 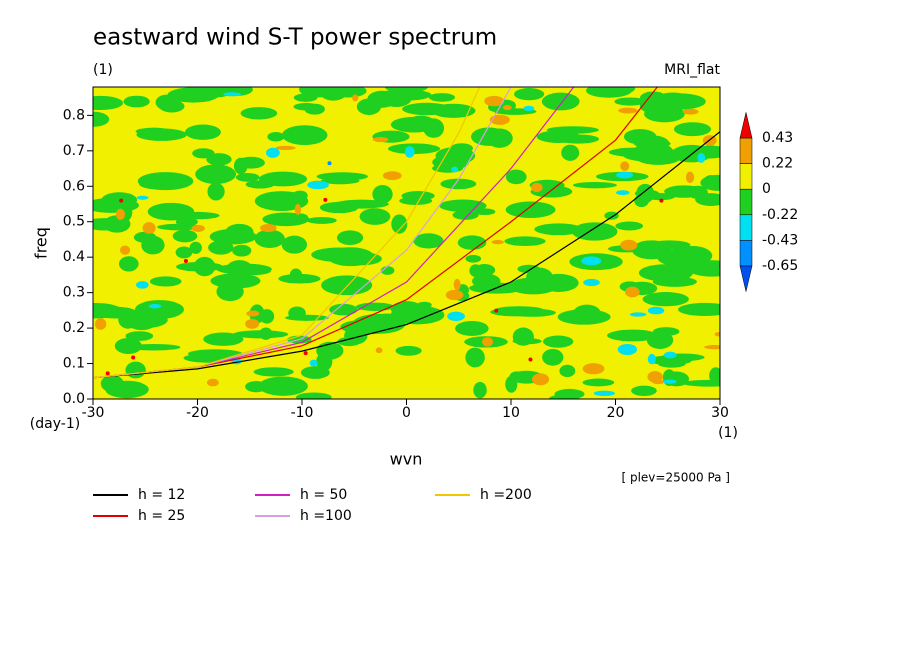 What do you see at coordinates (616, 413) in the screenshot?
I see `x-tick-label: 20` at bounding box center [616, 413].